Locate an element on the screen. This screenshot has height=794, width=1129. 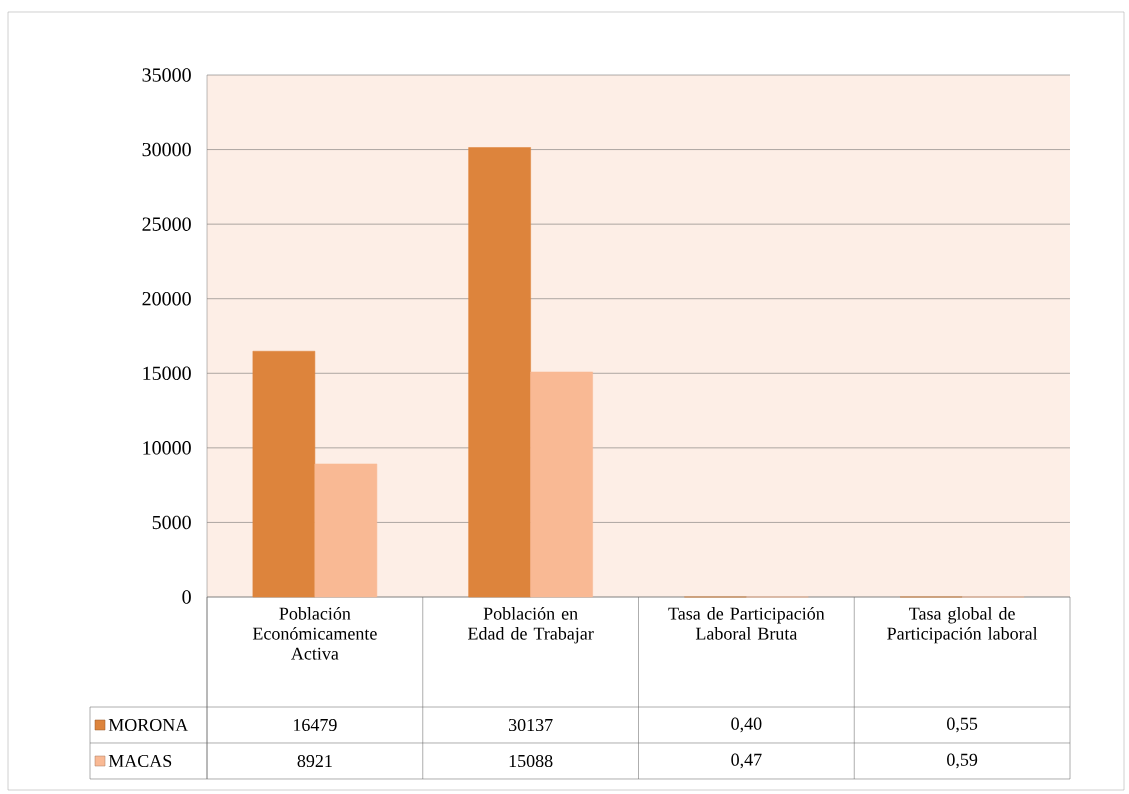
y-tick-label: 10000 is located at coordinates (167, 448).